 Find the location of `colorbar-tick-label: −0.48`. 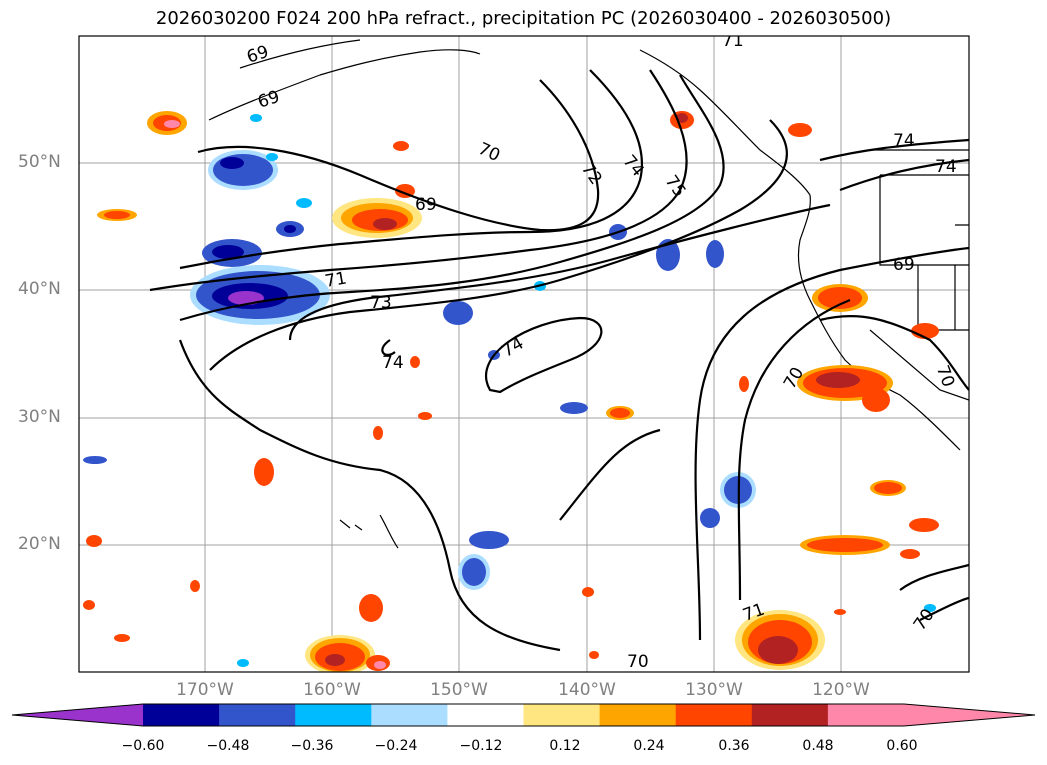

colorbar-tick-label: −0.48 is located at coordinates (228, 746).